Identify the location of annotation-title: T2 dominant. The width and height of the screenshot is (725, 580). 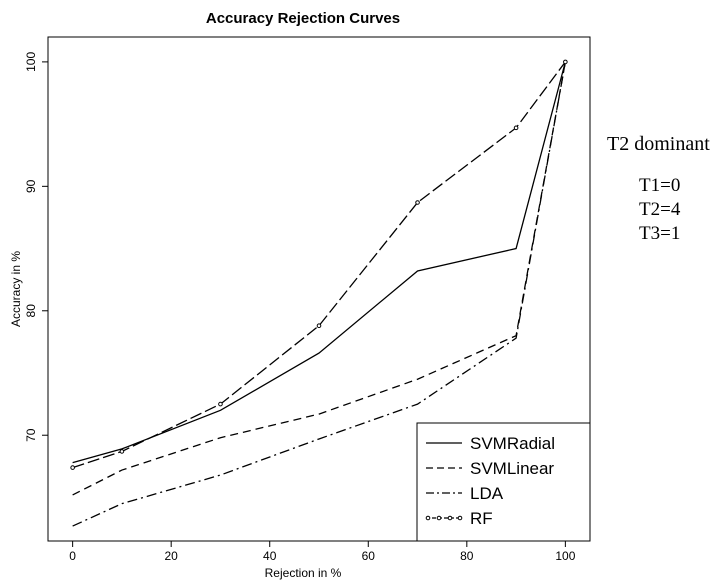
(658, 144).